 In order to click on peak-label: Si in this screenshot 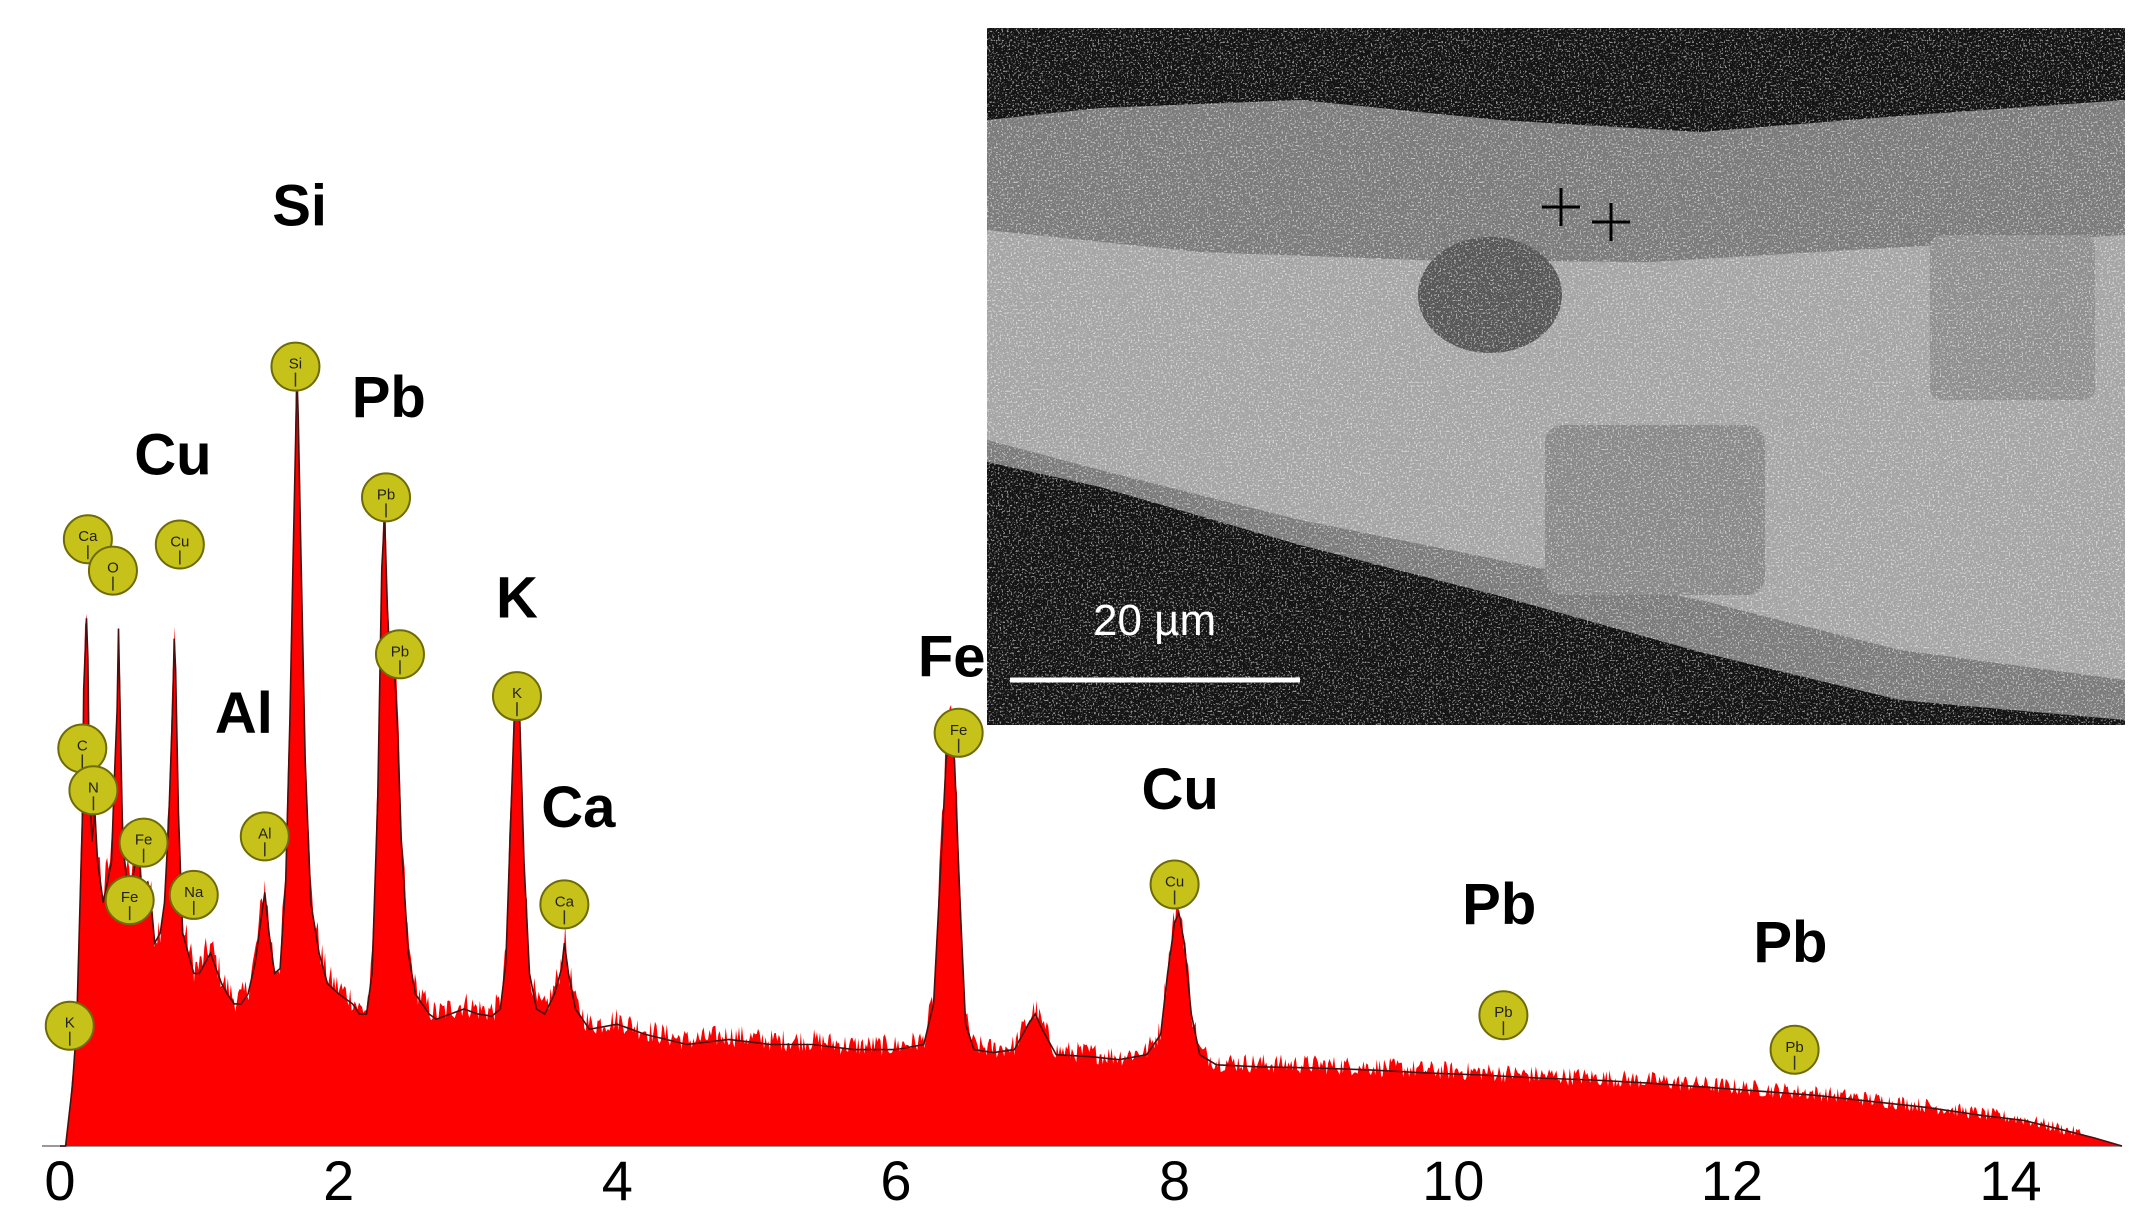, I will do `click(299, 205)`.